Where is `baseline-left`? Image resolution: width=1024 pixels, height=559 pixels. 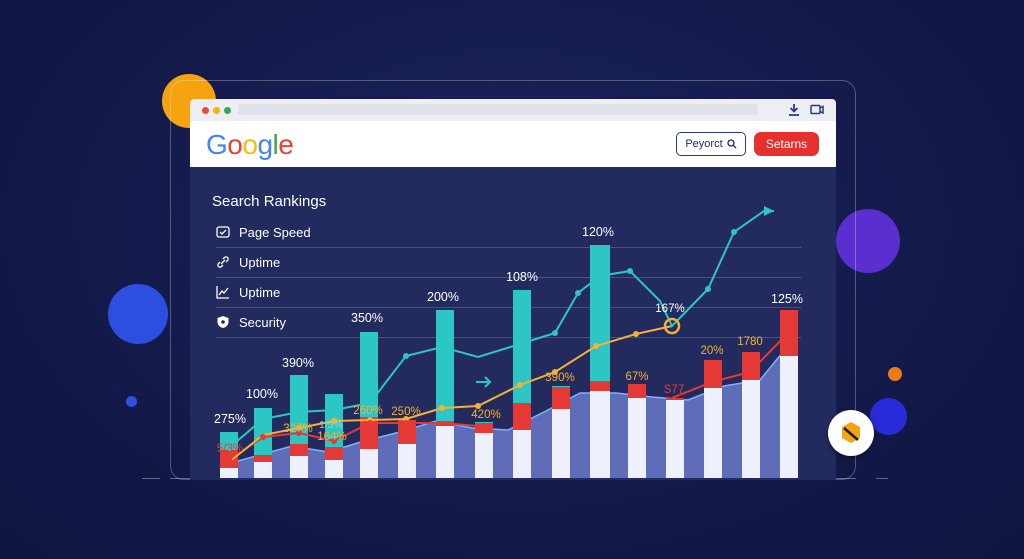 baseline-left is located at coordinates (151, 478).